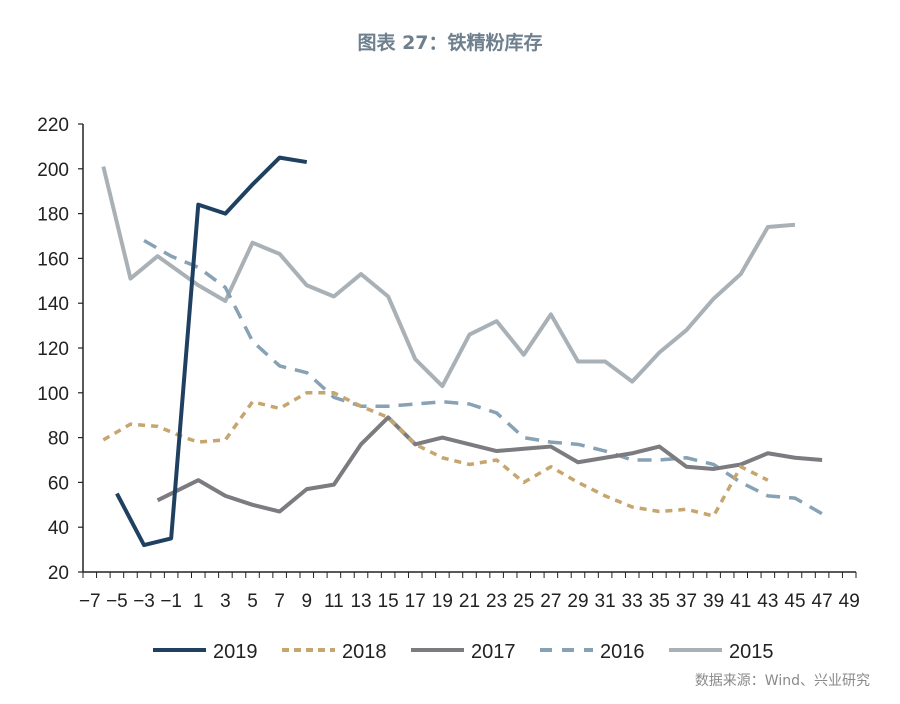 Image resolution: width=900 pixels, height=704 pixels. I want to click on y-tick-label: 100, so click(53, 394).